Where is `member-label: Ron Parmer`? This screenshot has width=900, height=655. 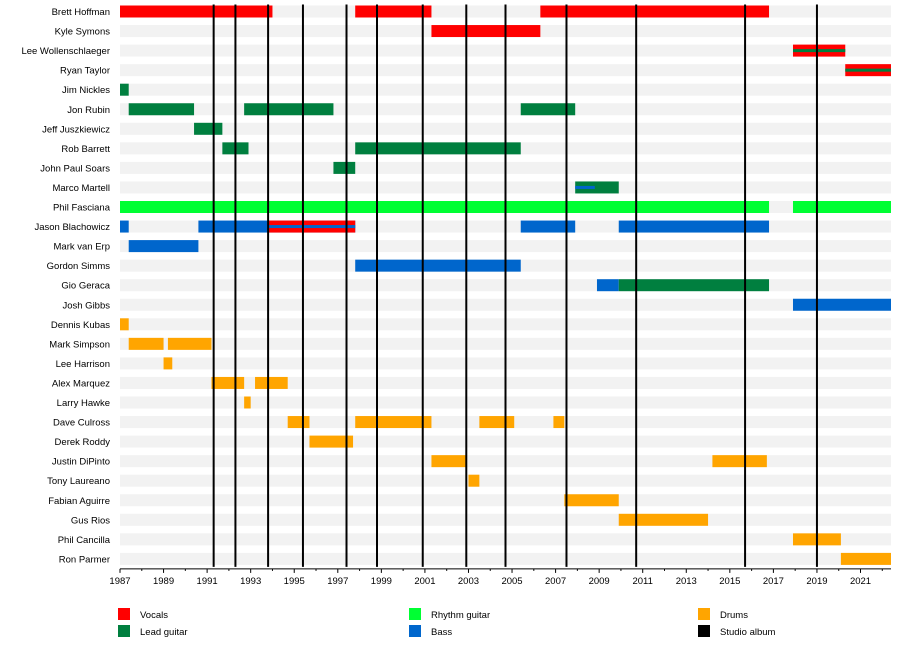 member-label: Ron Parmer is located at coordinates (84, 559).